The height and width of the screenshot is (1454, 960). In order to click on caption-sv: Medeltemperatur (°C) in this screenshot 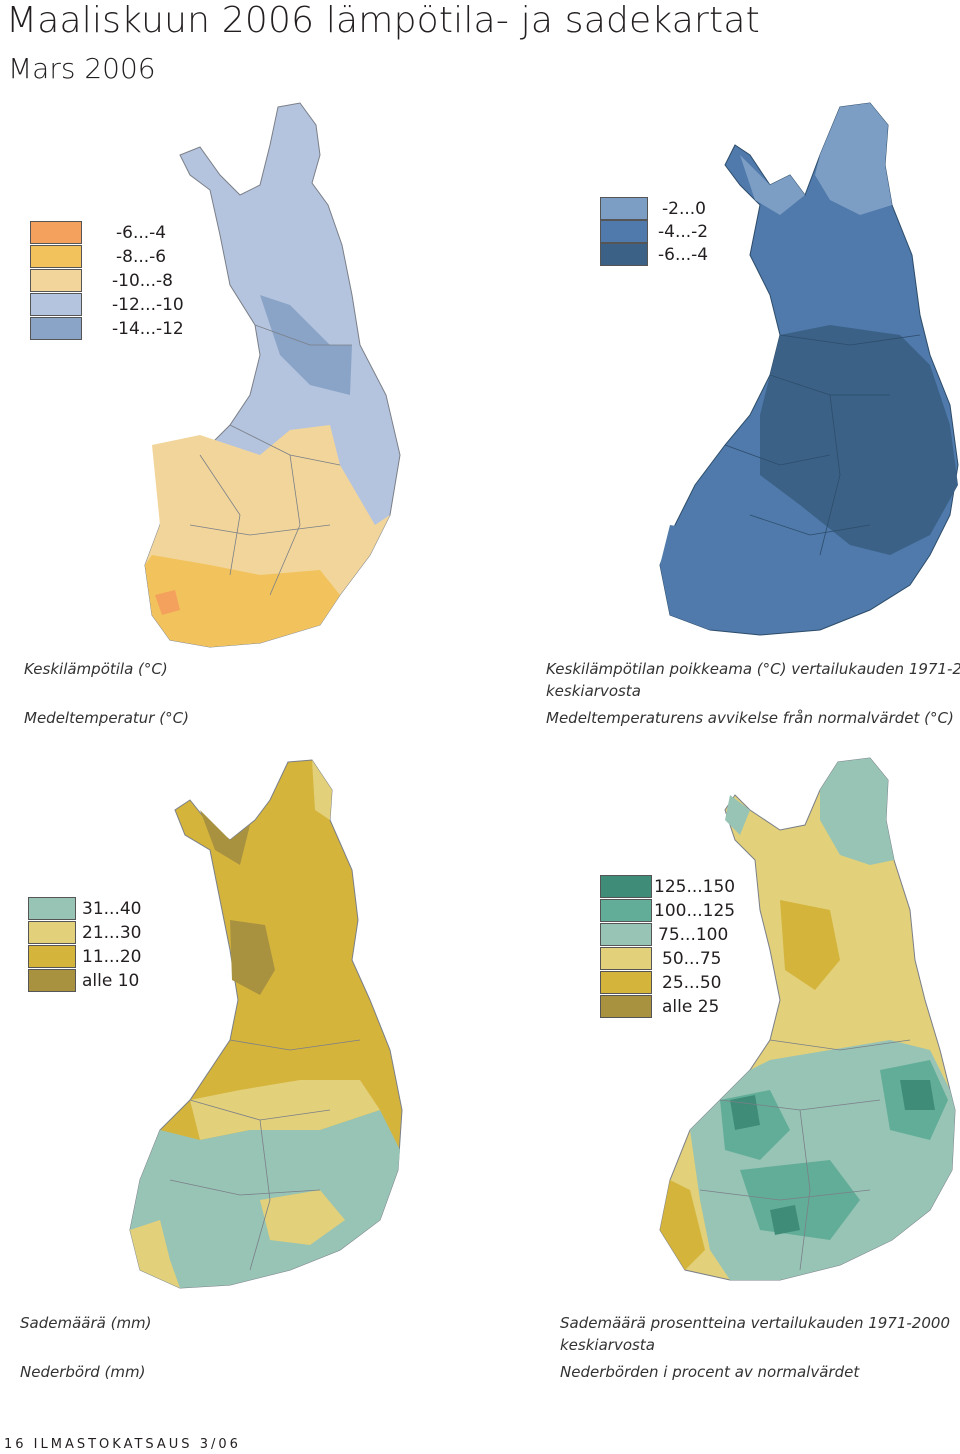, I will do `click(106, 718)`.